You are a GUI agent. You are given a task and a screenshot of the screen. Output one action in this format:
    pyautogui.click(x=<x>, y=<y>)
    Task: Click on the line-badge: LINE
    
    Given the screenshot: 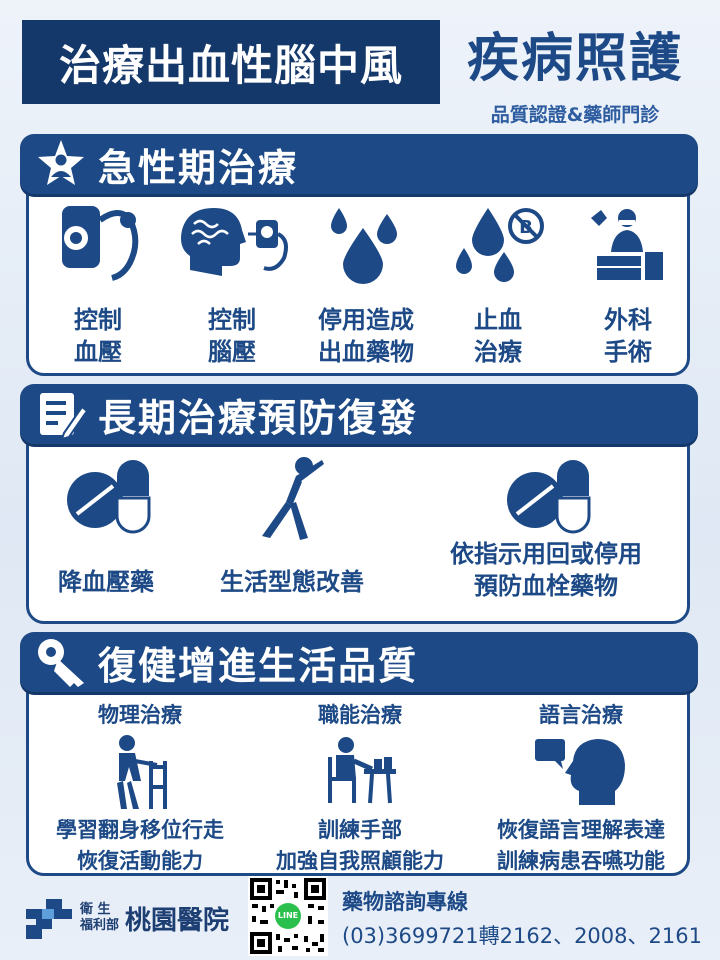 What is the action you would take?
    pyautogui.click(x=288, y=915)
    